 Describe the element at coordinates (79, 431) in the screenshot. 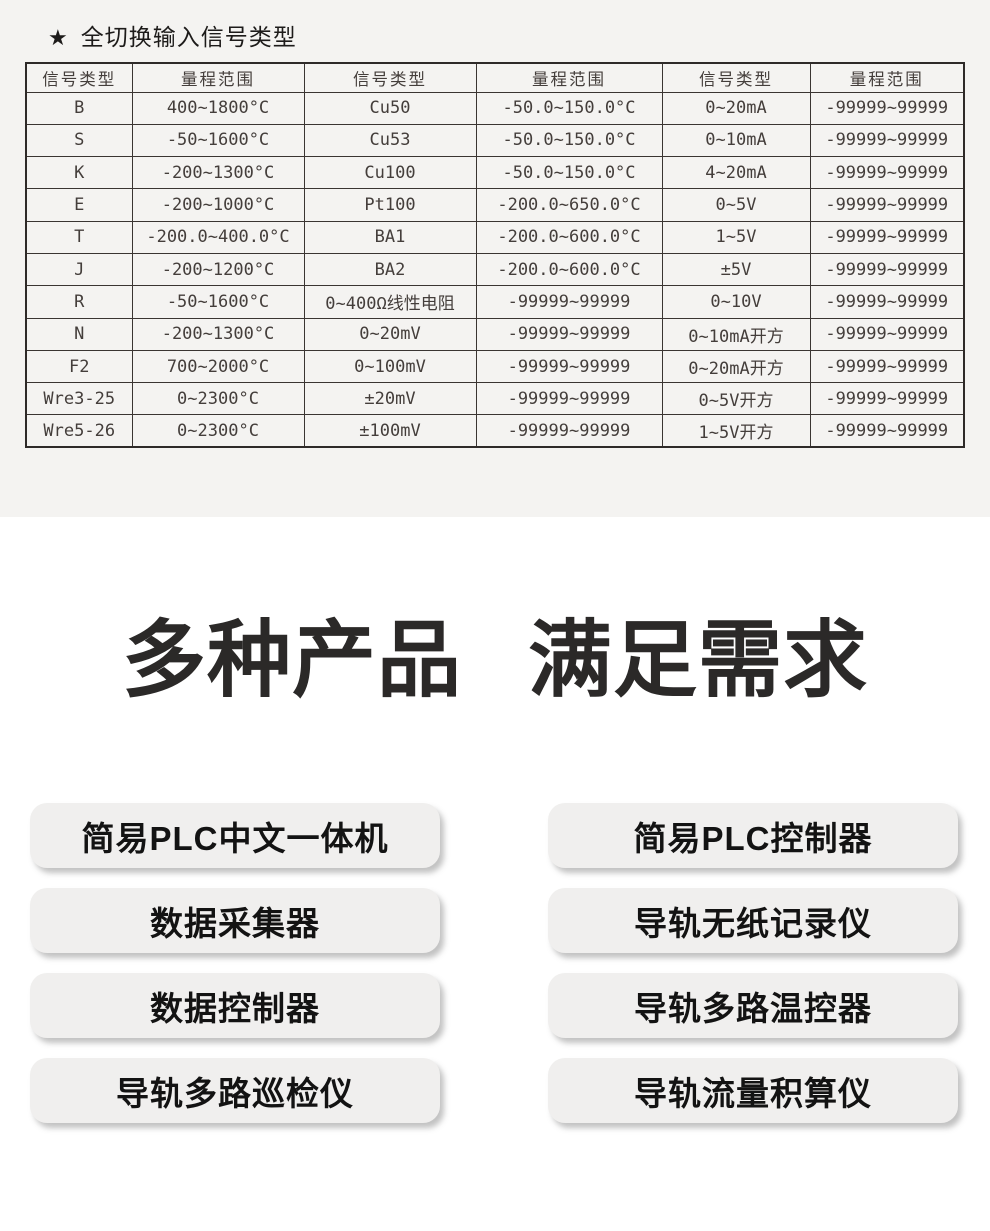

I see `table-cell: Wre5-26` at that location.